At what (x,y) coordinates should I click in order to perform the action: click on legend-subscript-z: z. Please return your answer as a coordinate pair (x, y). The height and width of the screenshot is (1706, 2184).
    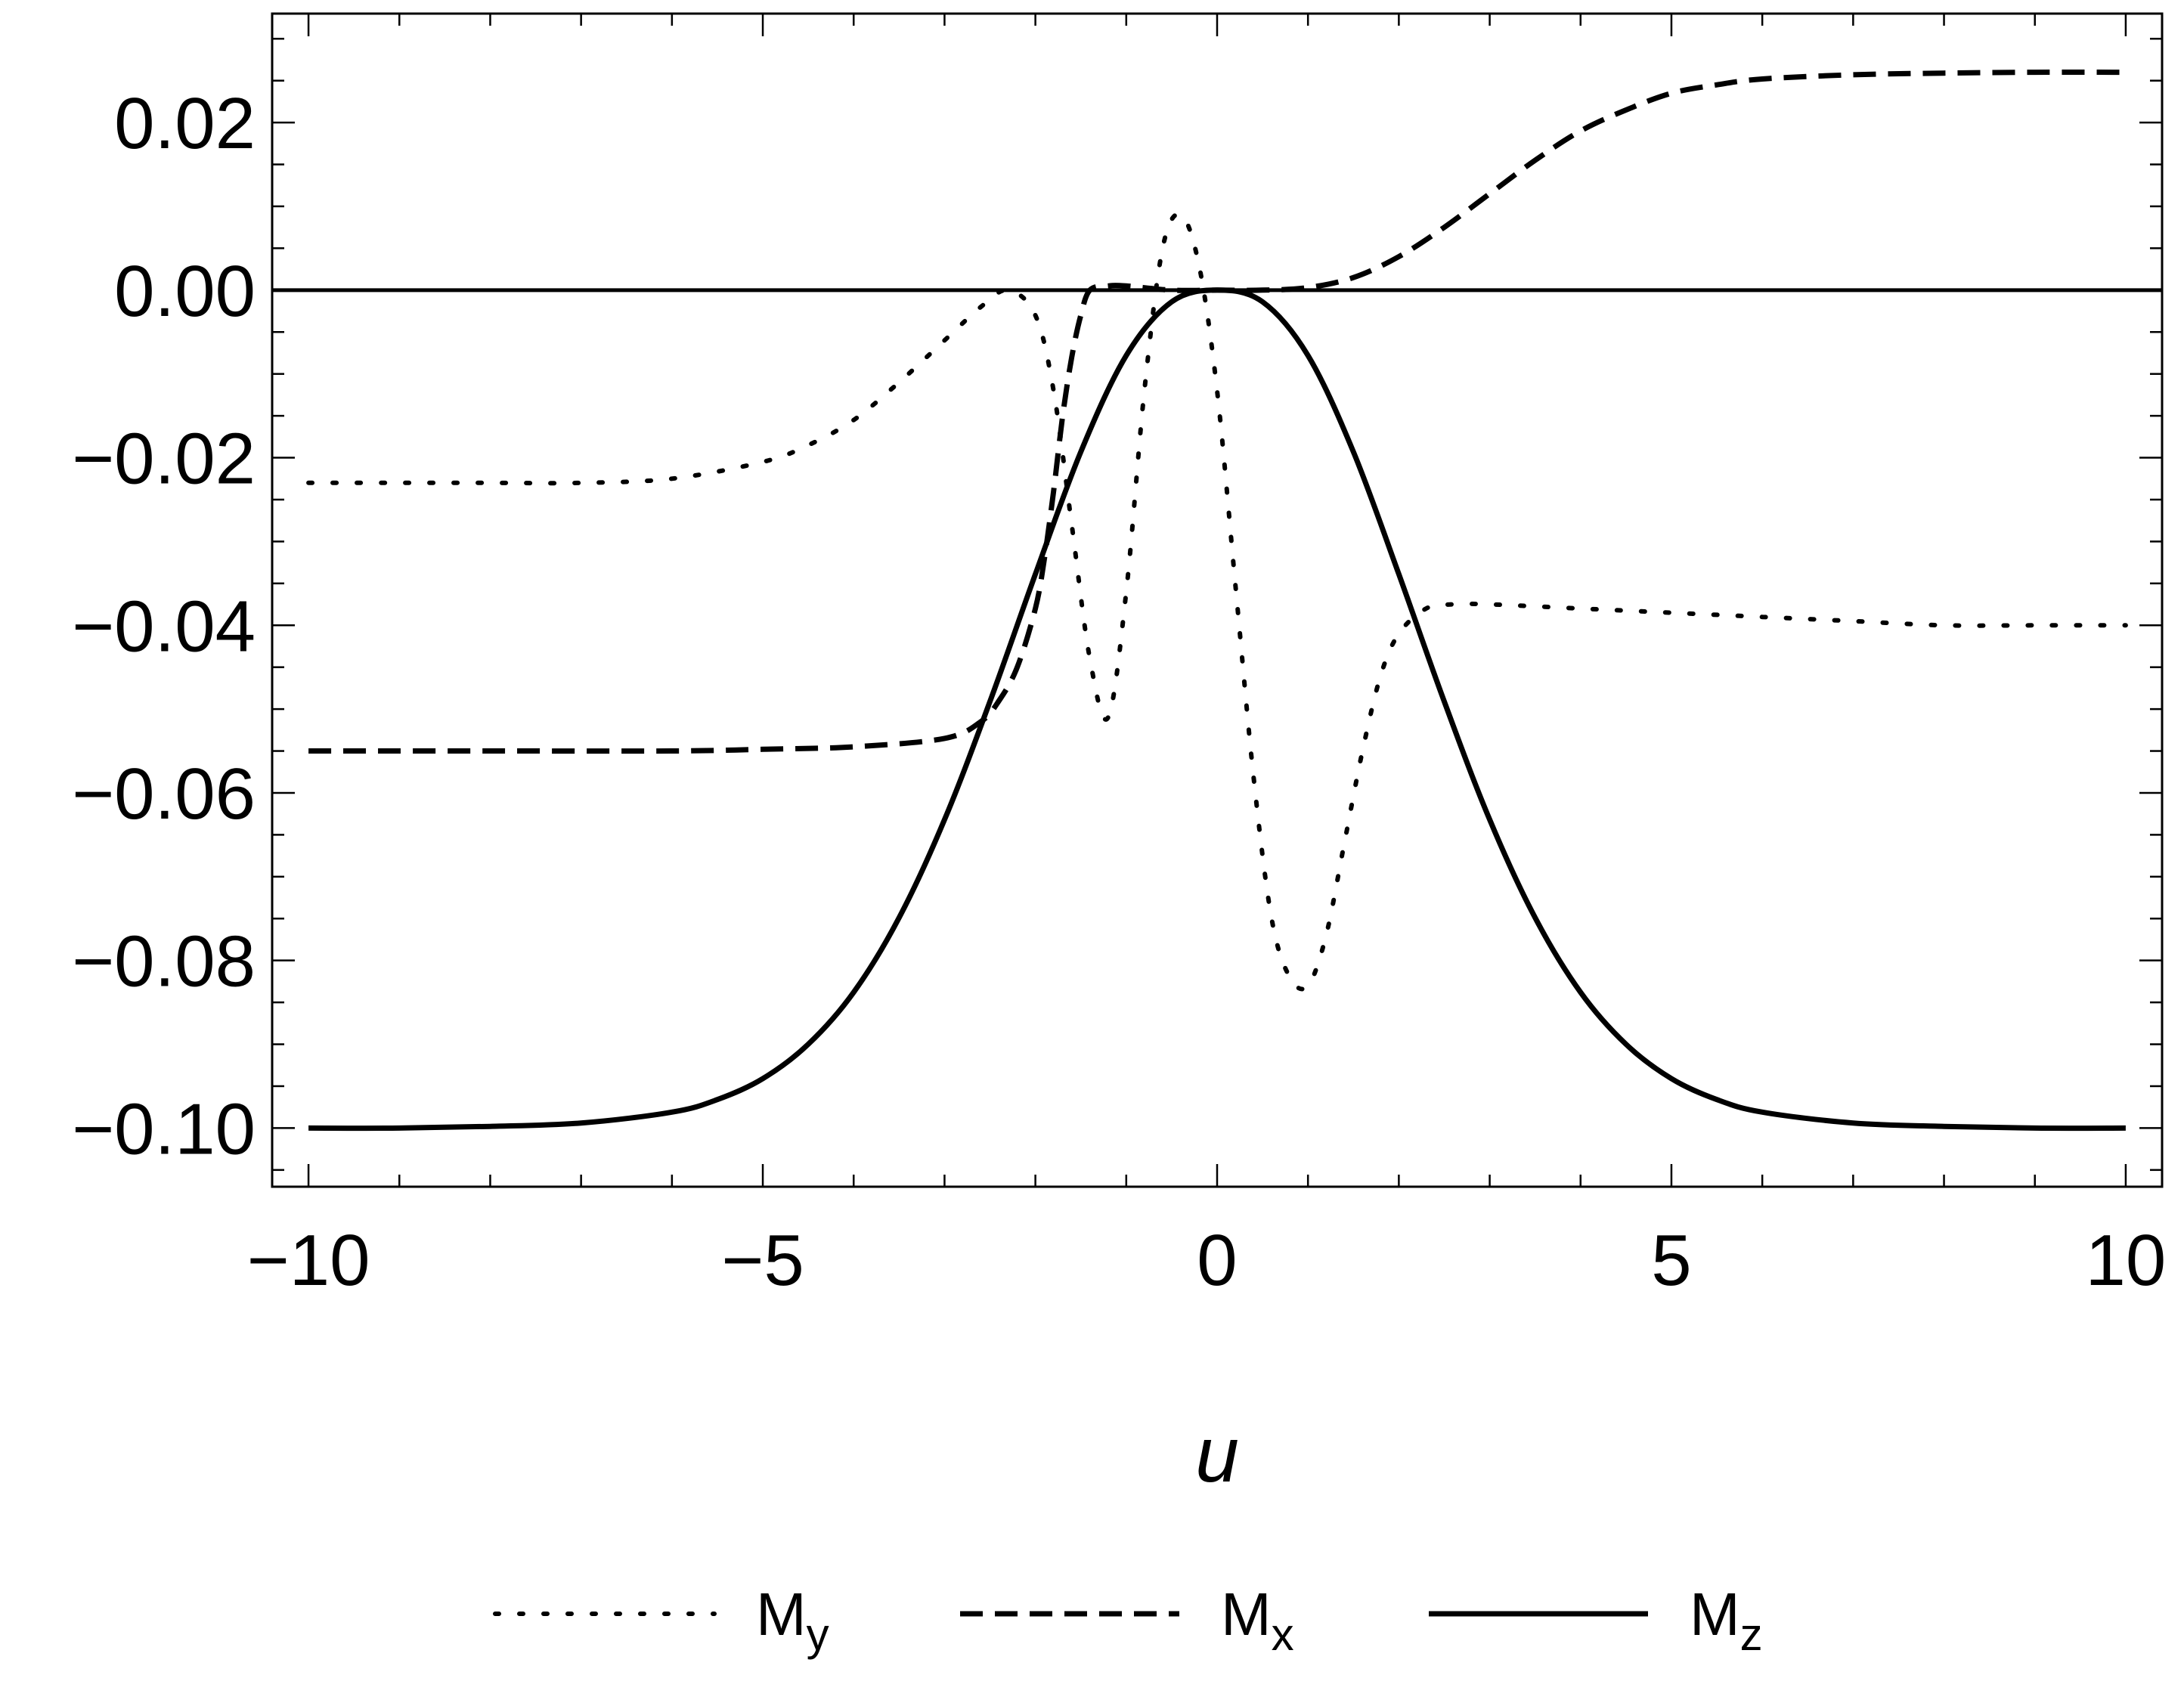
    Looking at the image, I should click on (1751, 1634).